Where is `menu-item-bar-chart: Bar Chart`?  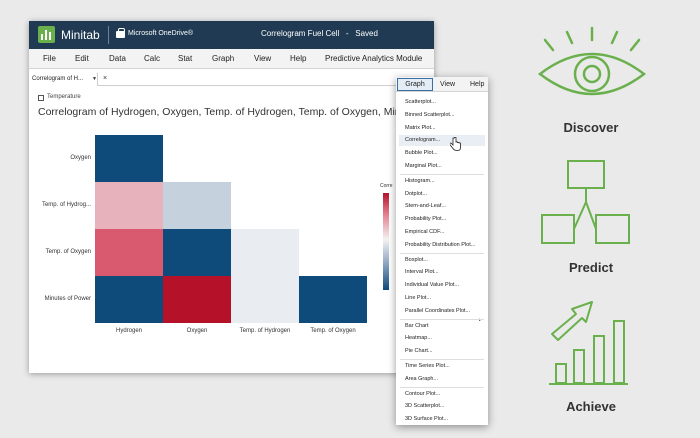
menu-item-bar-chart: Bar Chart is located at coordinates (417, 325).